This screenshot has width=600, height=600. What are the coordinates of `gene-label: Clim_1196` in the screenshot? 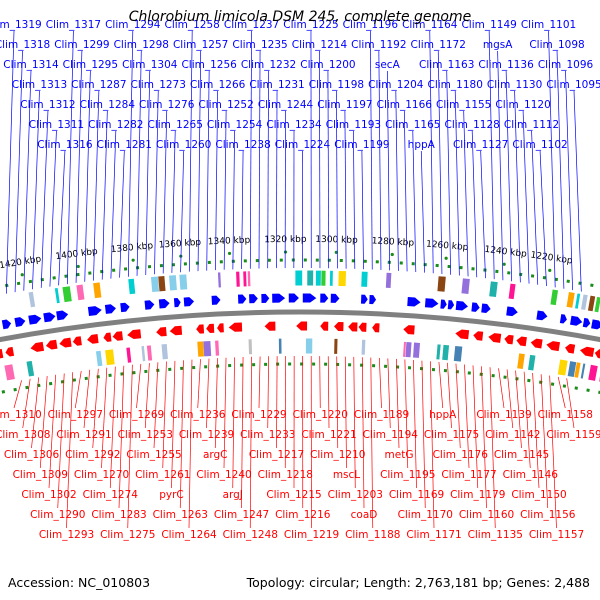 It's located at (371, 25).